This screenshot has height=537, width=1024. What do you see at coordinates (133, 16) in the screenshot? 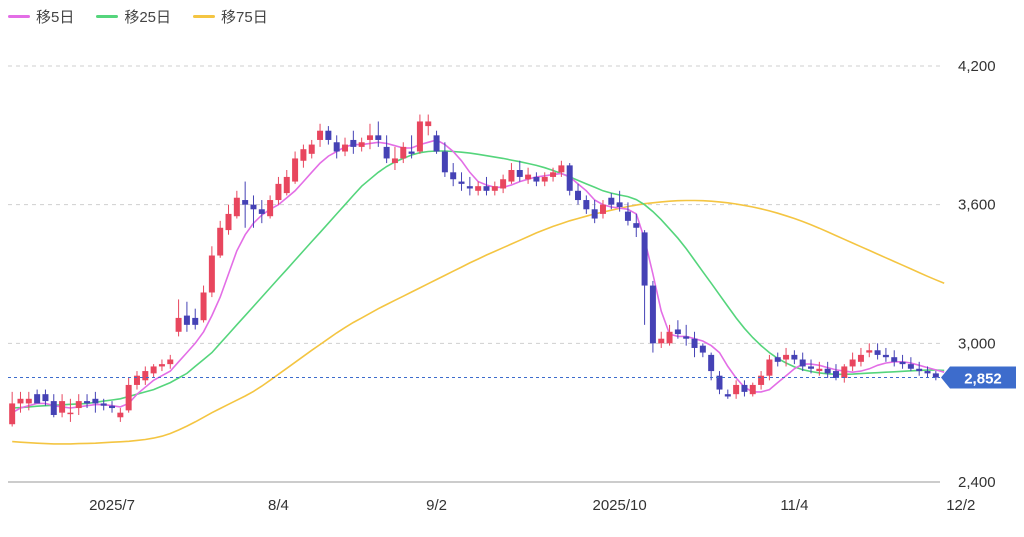
I see `legend-item-ma25: 移25日` at bounding box center [133, 16].